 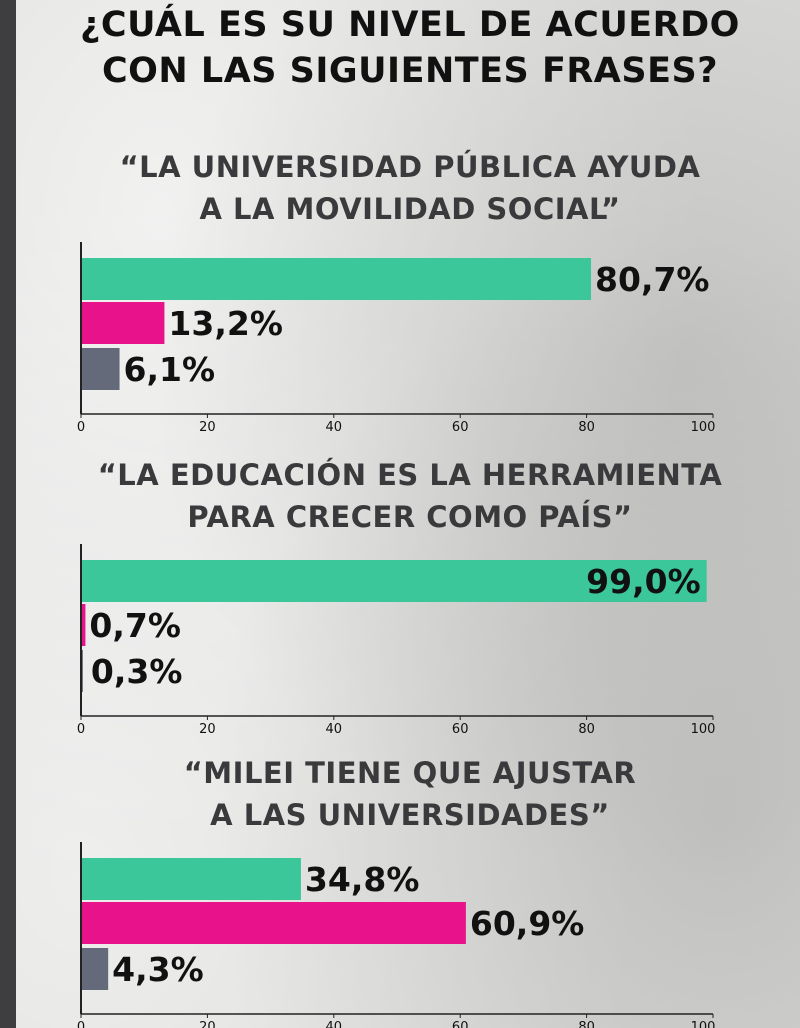 I want to click on page-title-line-1: ¿CUÁL ES SU NIVEL DE ACUERDO, so click(x=410, y=25).